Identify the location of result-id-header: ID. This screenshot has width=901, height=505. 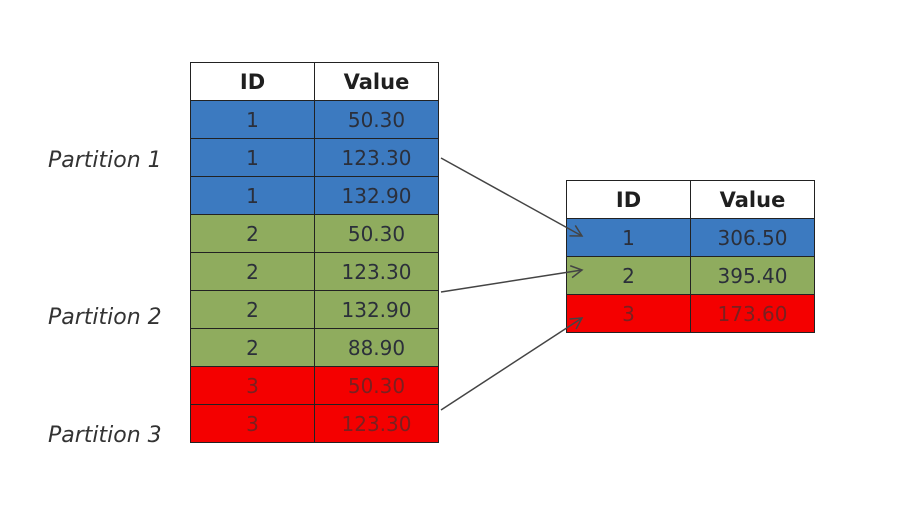
(628, 199).